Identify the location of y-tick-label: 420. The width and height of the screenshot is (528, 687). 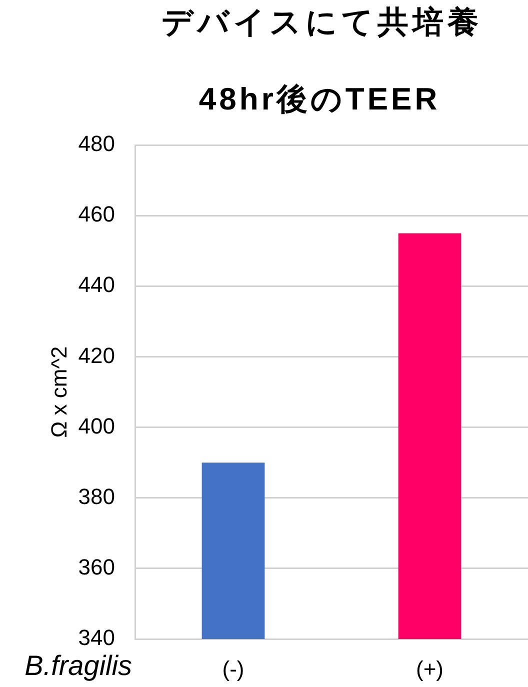
(96, 355).